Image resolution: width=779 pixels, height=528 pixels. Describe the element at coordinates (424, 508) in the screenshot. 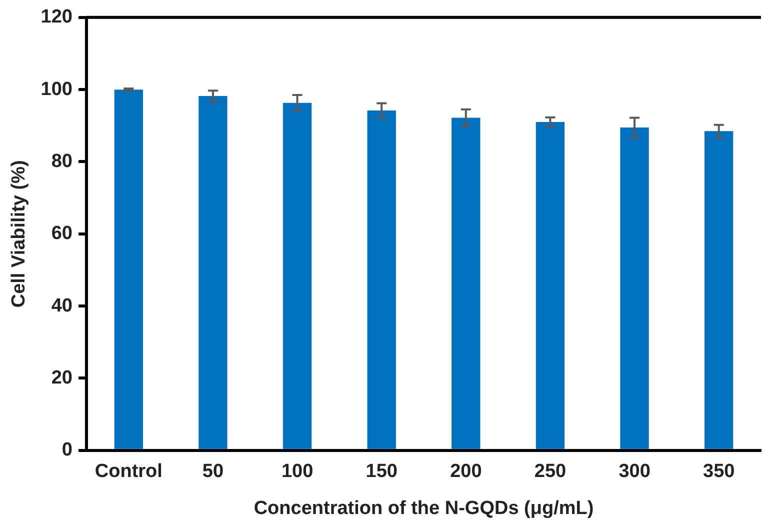

I see `x-axis-title: Concentration of the N-GQDs (μg/mL)` at that location.